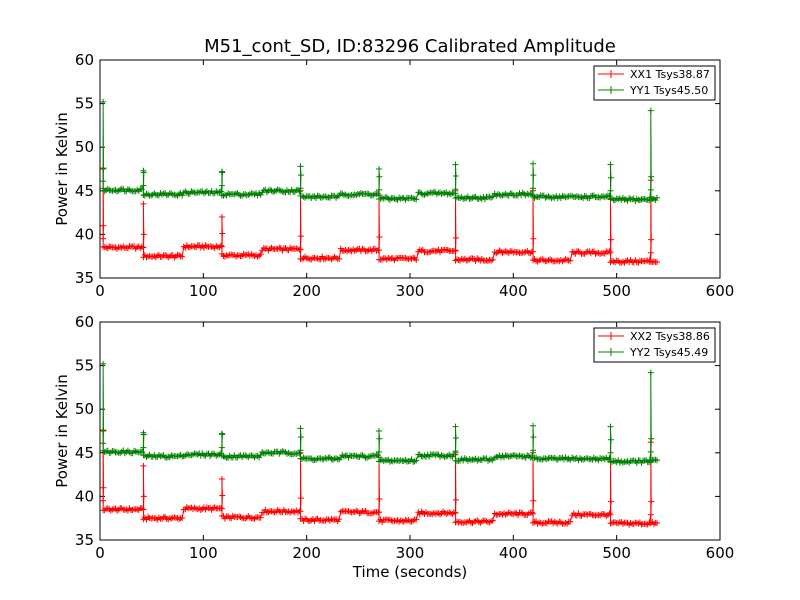 Image resolution: width=800 pixels, height=600 pixels. Describe the element at coordinates (668, 90) in the screenshot. I see `top-legend-yy-label: YY1 Tsys45.50` at that location.